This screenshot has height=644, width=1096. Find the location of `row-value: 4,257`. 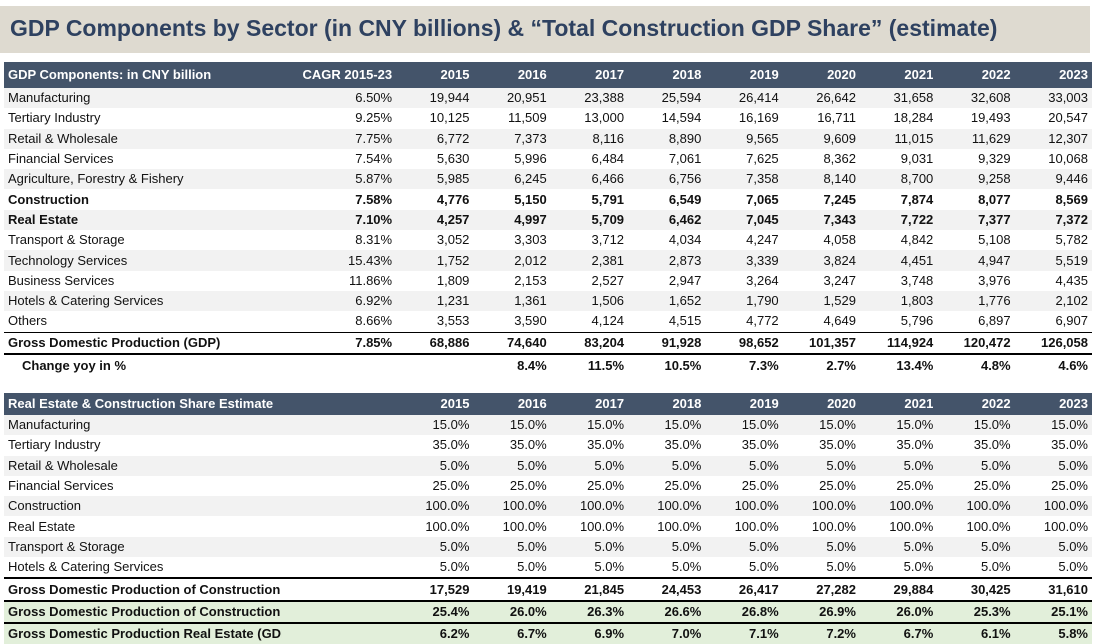

row-value: 4,257 is located at coordinates (435, 220).